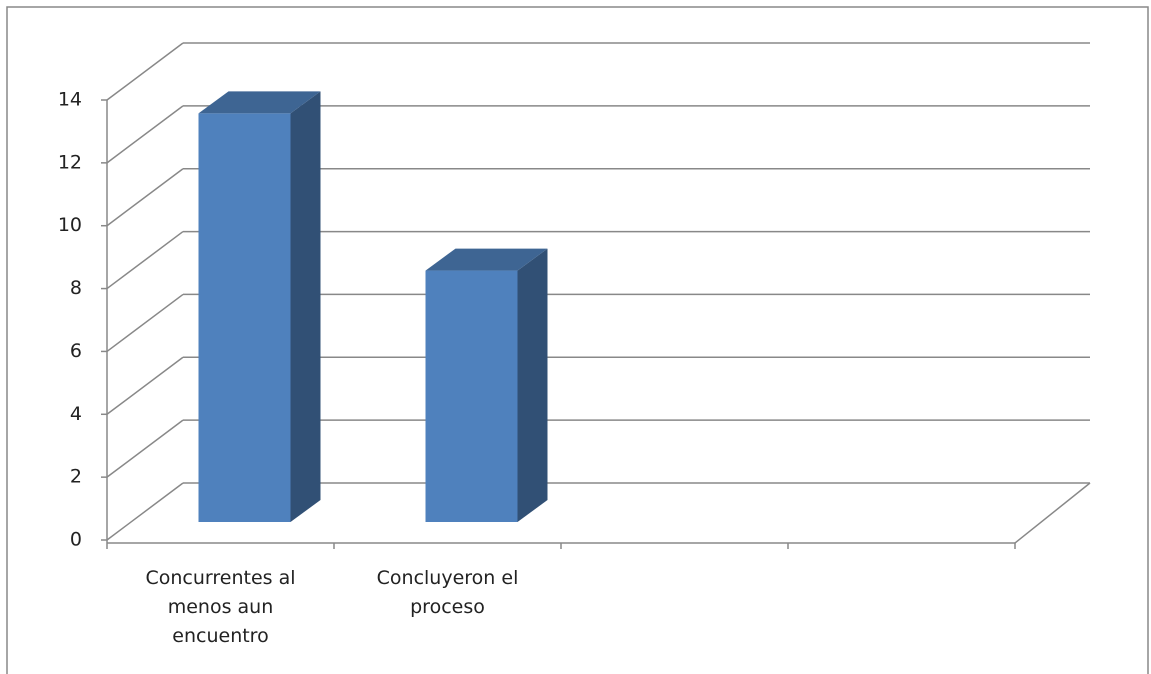 Image resolution: width=1151 pixels, height=674 pixels. Describe the element at coordinates (70, 100) in the screenshot. I see `y-tick-label: 14` at that location.